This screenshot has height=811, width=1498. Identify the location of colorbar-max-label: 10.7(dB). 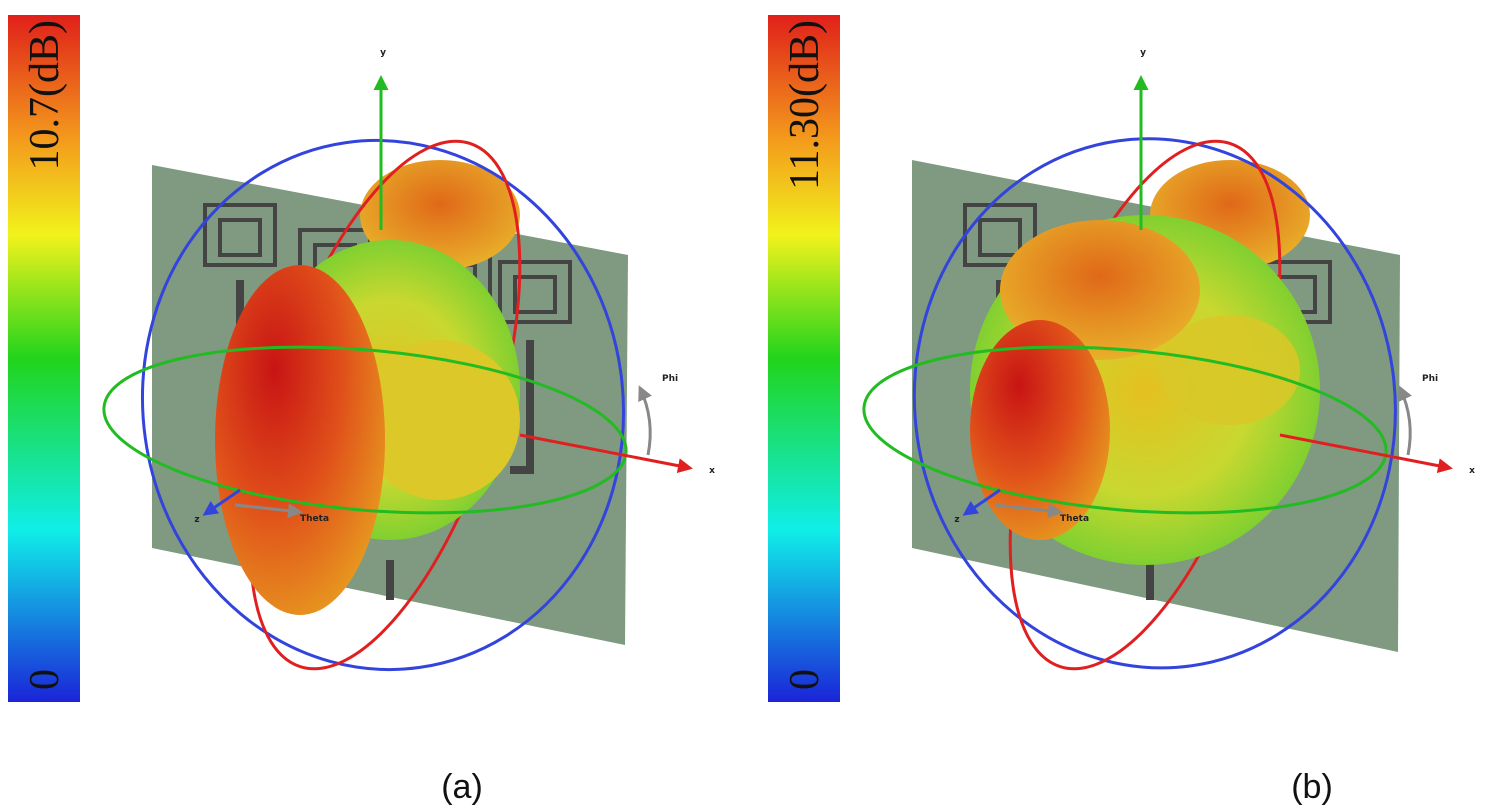
(45, 95).